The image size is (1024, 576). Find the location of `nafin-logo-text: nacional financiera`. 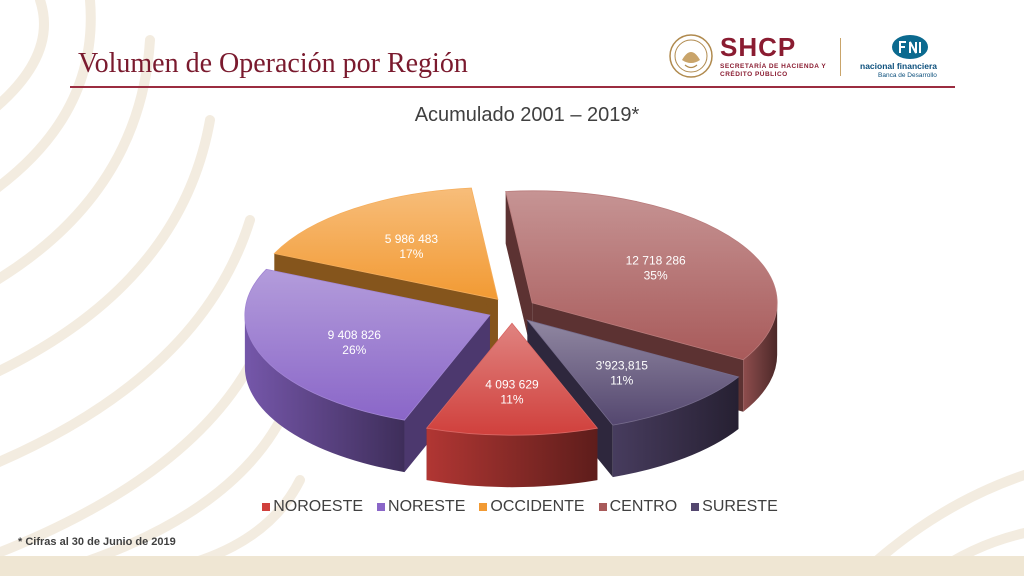

nafin-logo-text: nacional financiera is located at coordinates (898, 66).